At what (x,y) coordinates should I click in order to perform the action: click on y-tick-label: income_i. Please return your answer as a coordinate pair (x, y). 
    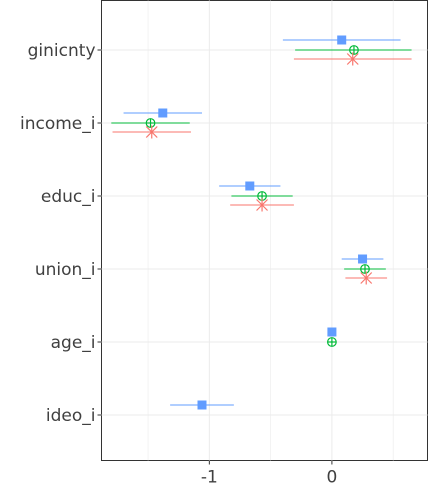
    Looking at the image, I should click on (58, 124).